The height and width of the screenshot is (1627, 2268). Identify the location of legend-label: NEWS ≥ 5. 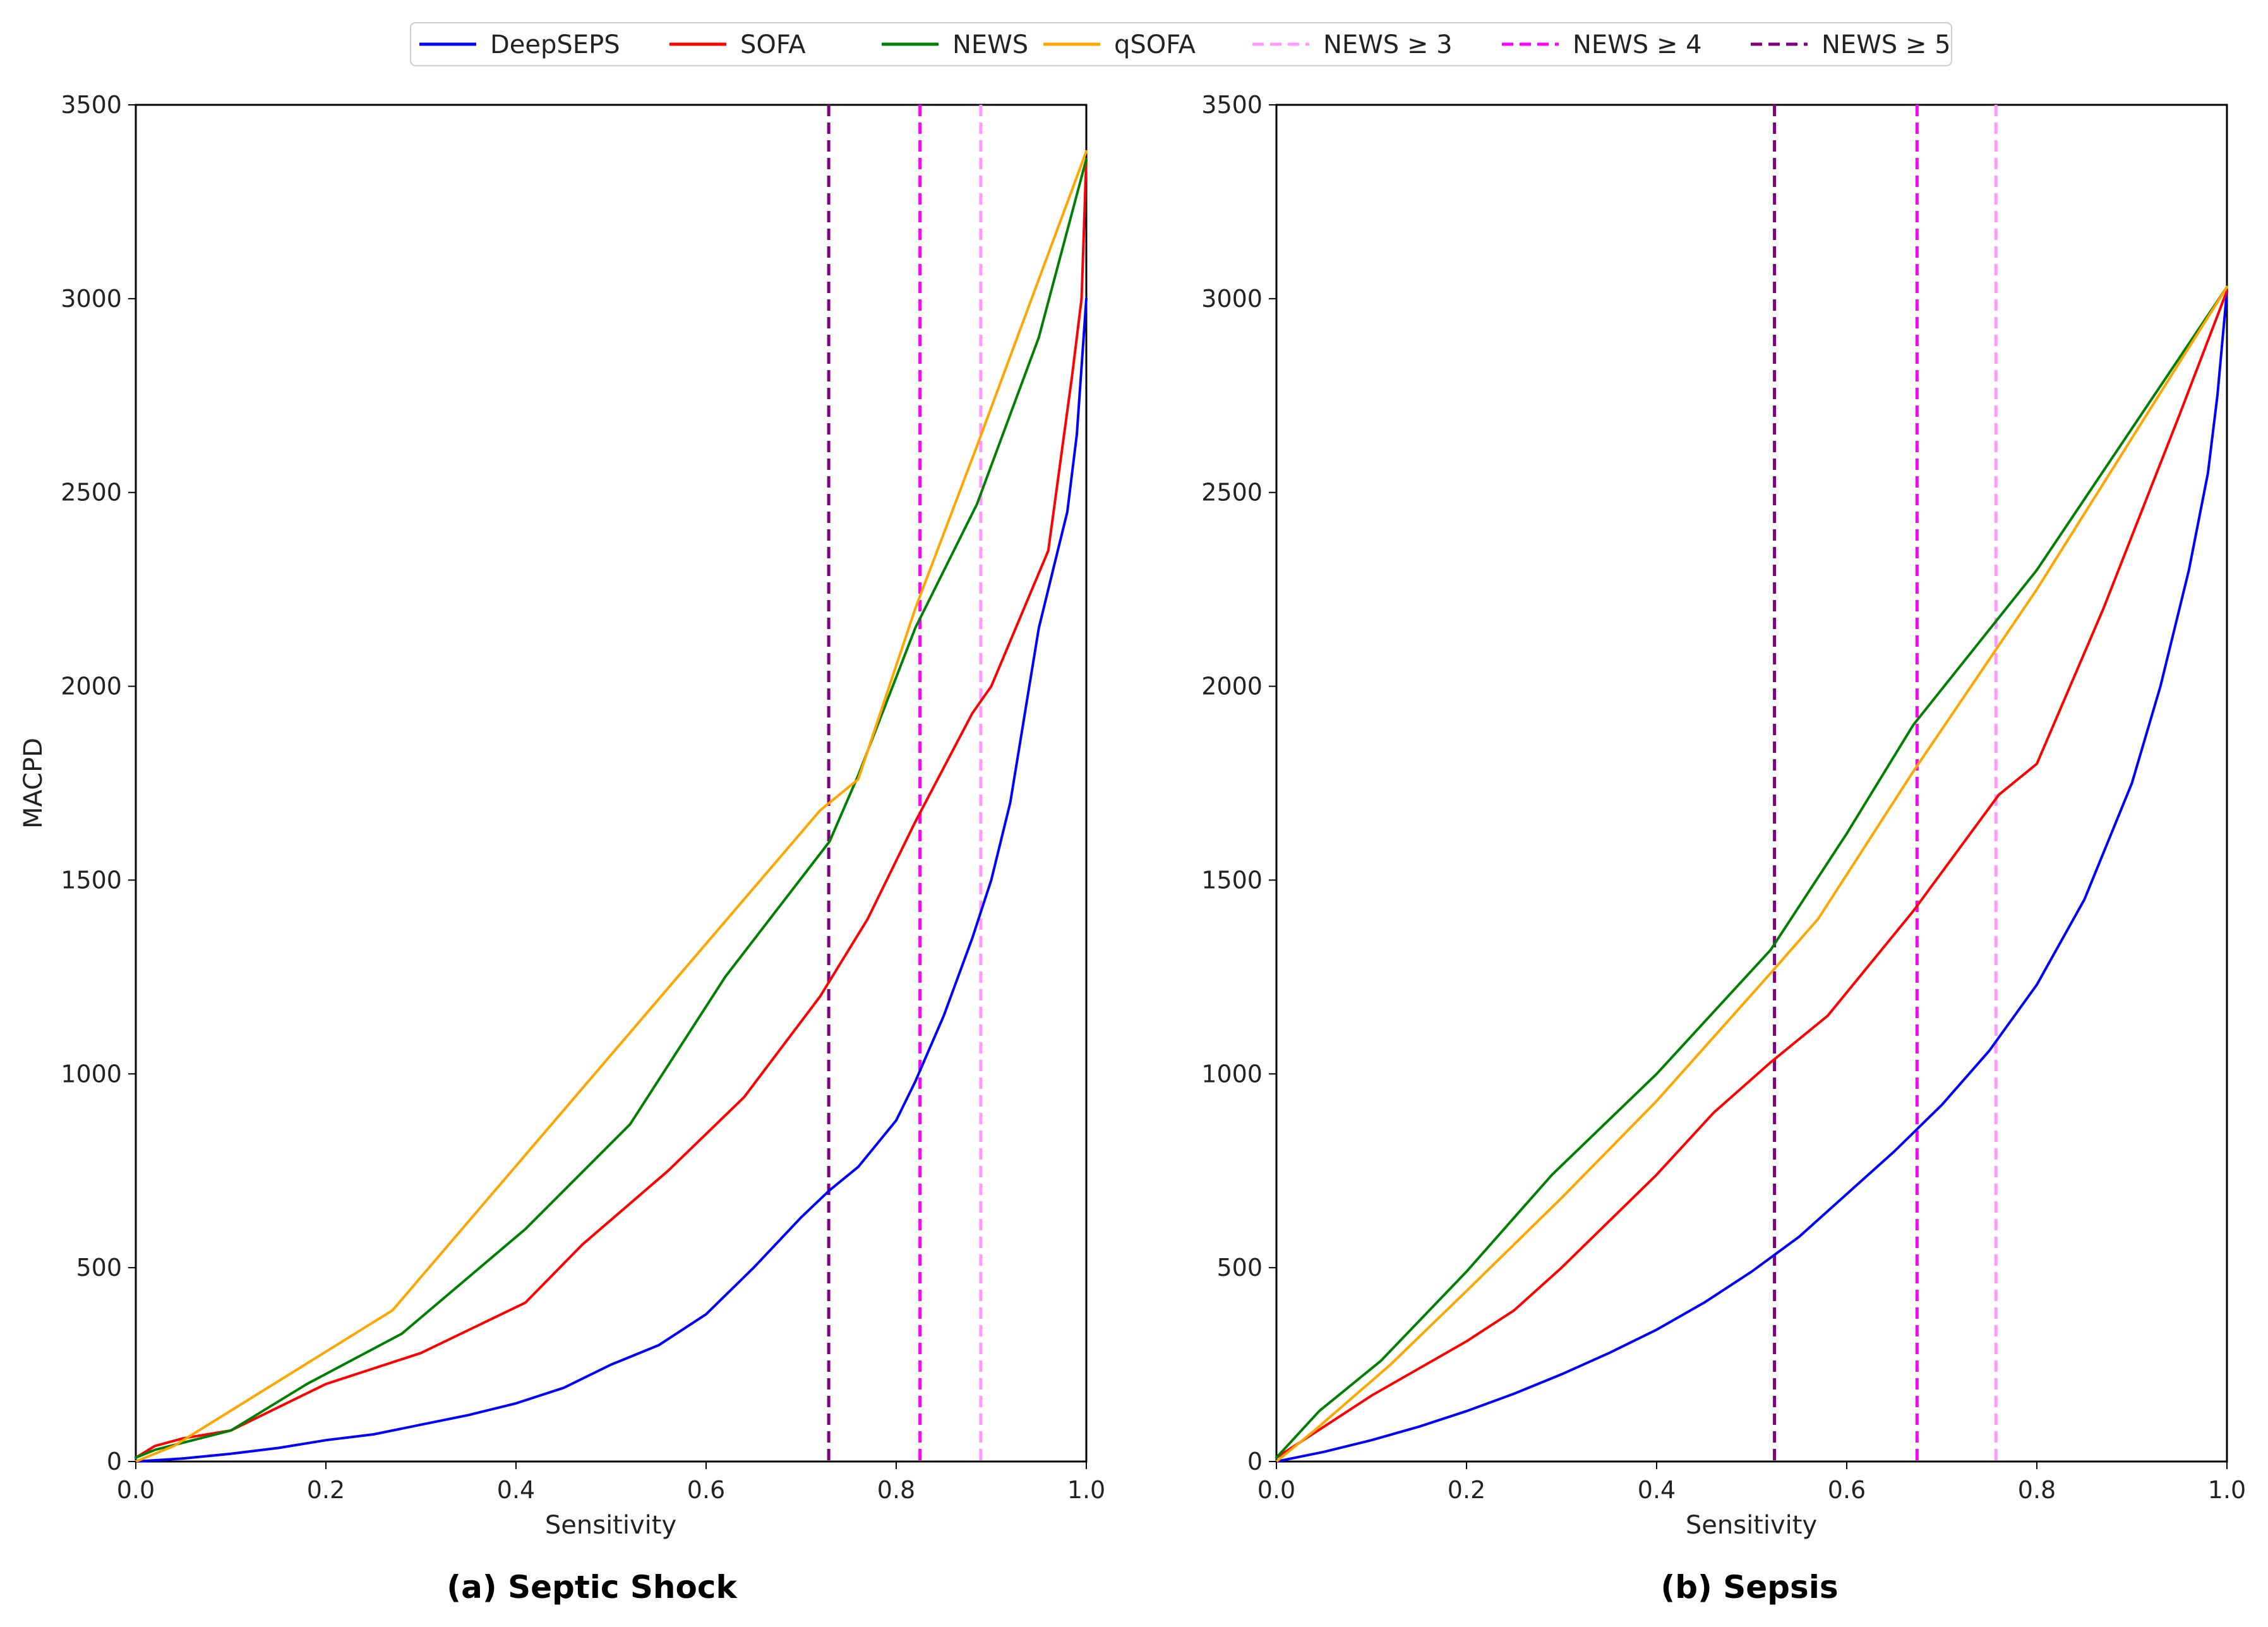
(1886, 44).